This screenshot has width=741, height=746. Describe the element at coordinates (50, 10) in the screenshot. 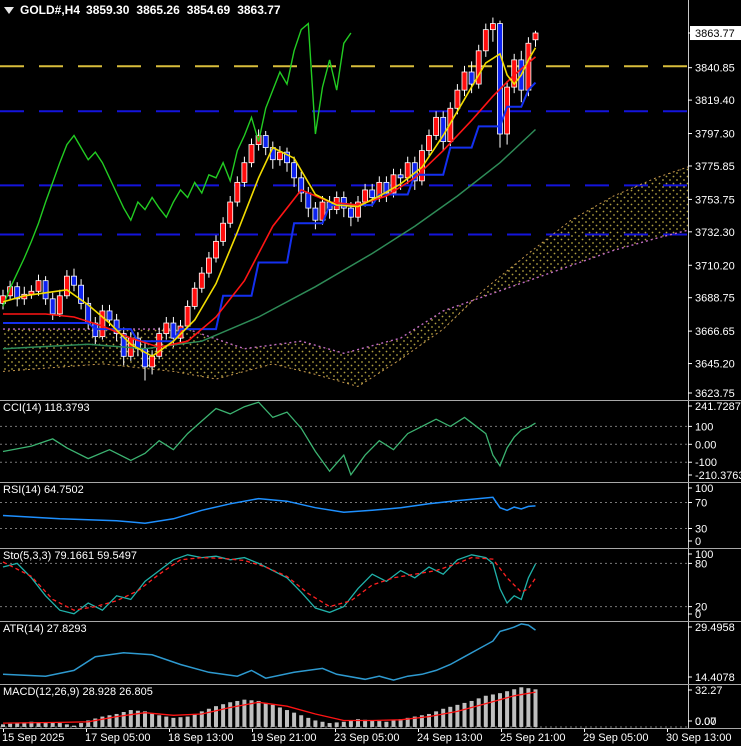

I see `symbol-period-label: GOLD#,H4` at that location.